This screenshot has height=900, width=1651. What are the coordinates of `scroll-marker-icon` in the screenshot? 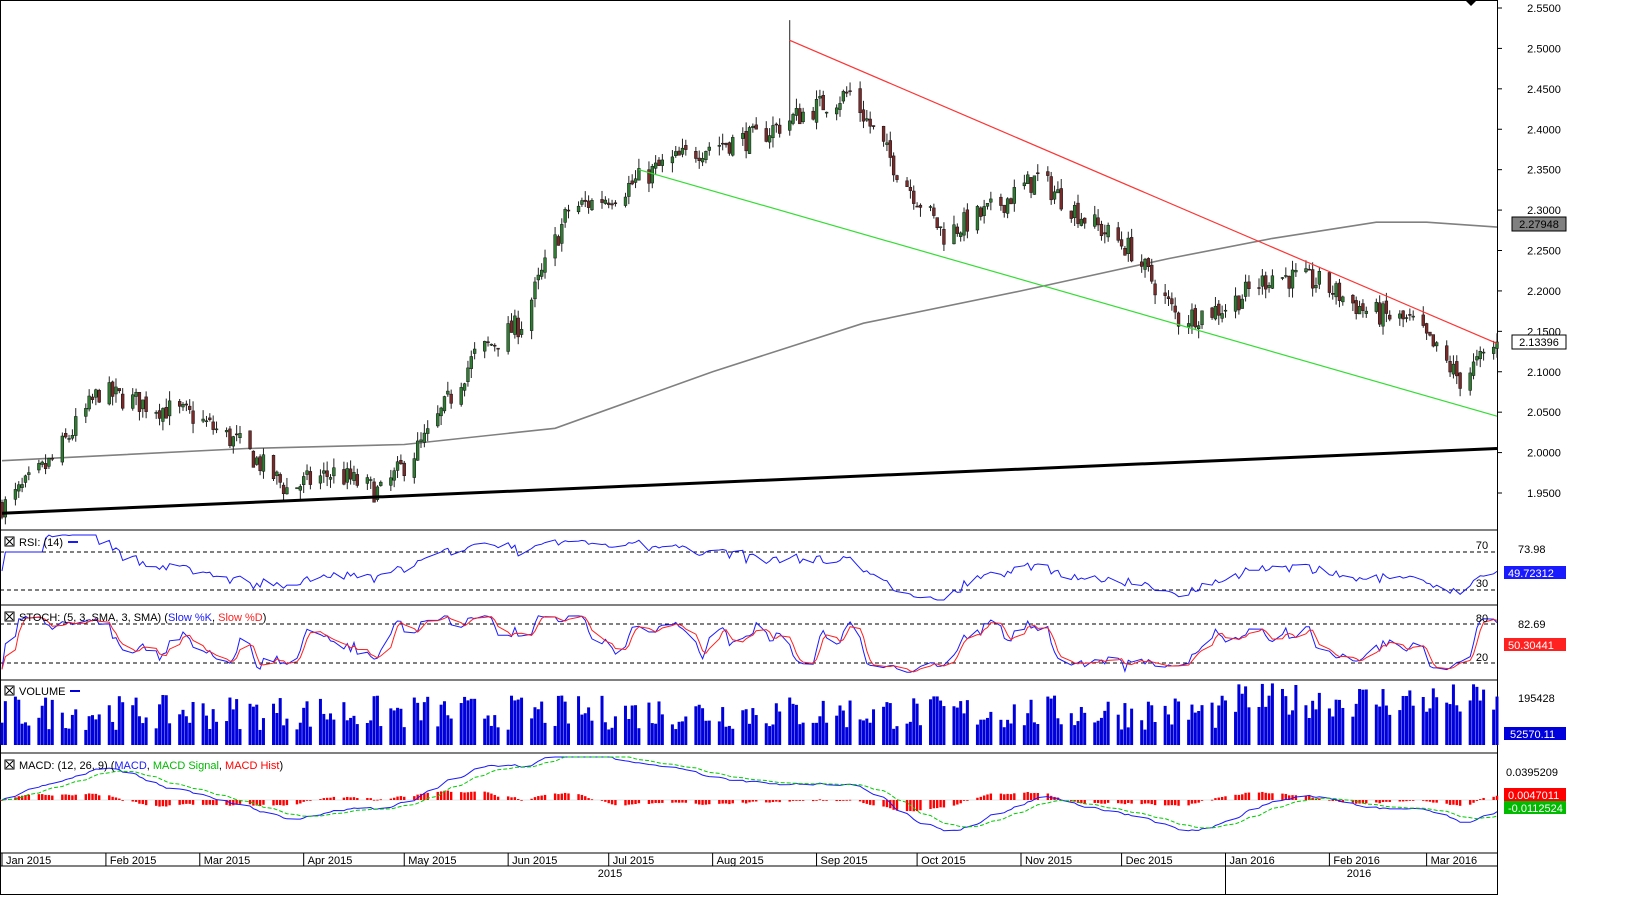 It's located at (1471, 3).